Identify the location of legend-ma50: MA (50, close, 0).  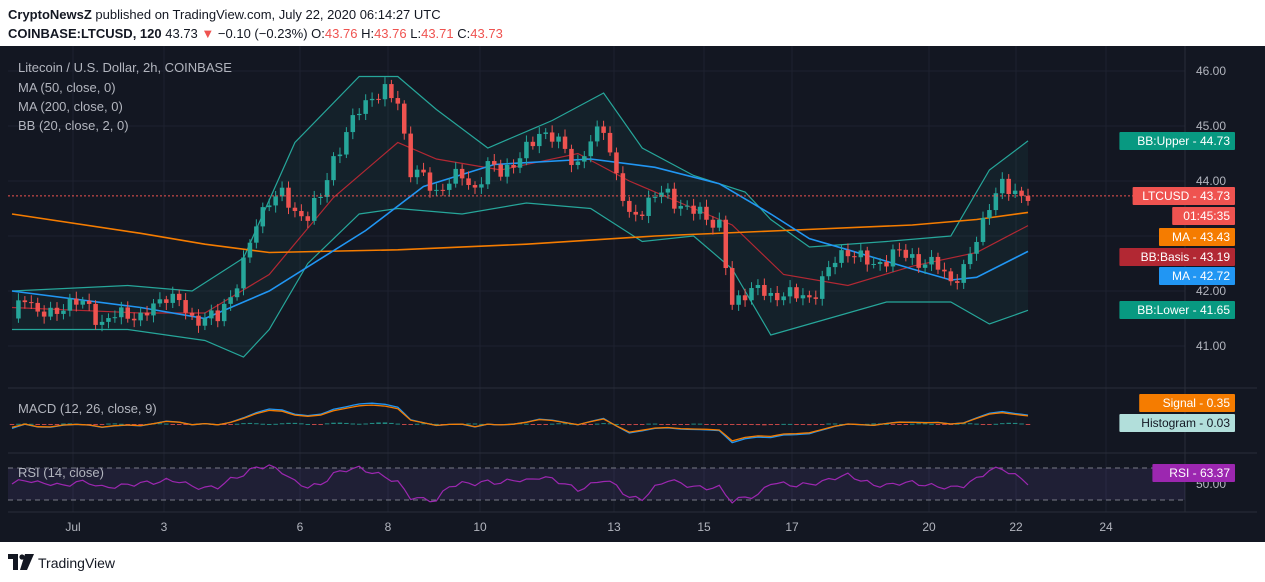
(67, 87).